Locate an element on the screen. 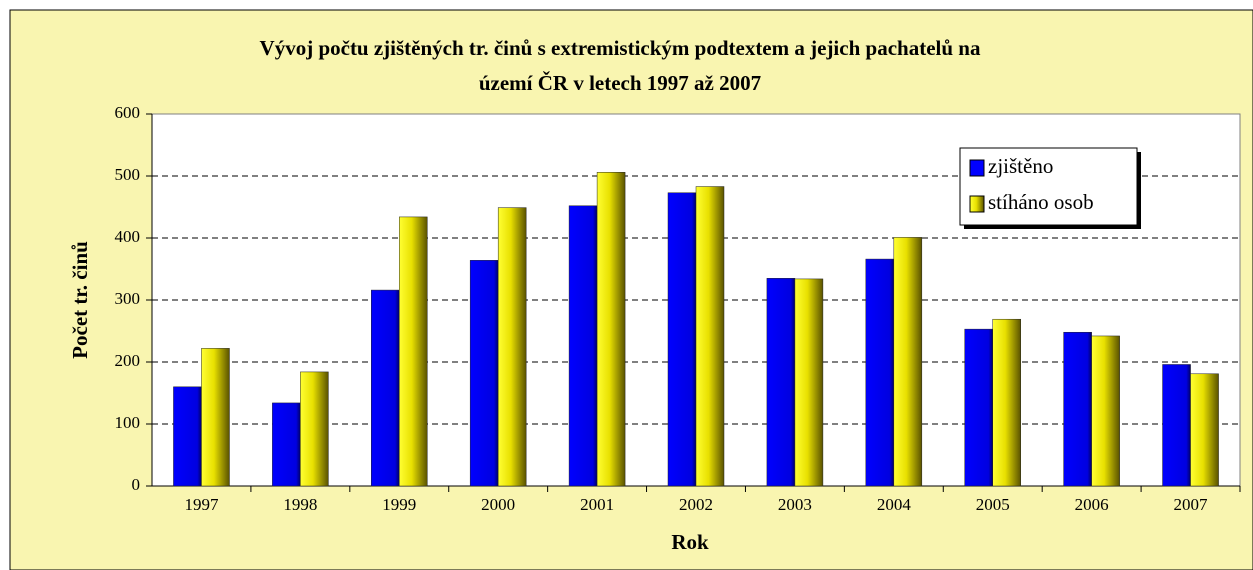 The image size is (1253, 570). x-tick-label: 2000 is located at coordinates (498, 504).